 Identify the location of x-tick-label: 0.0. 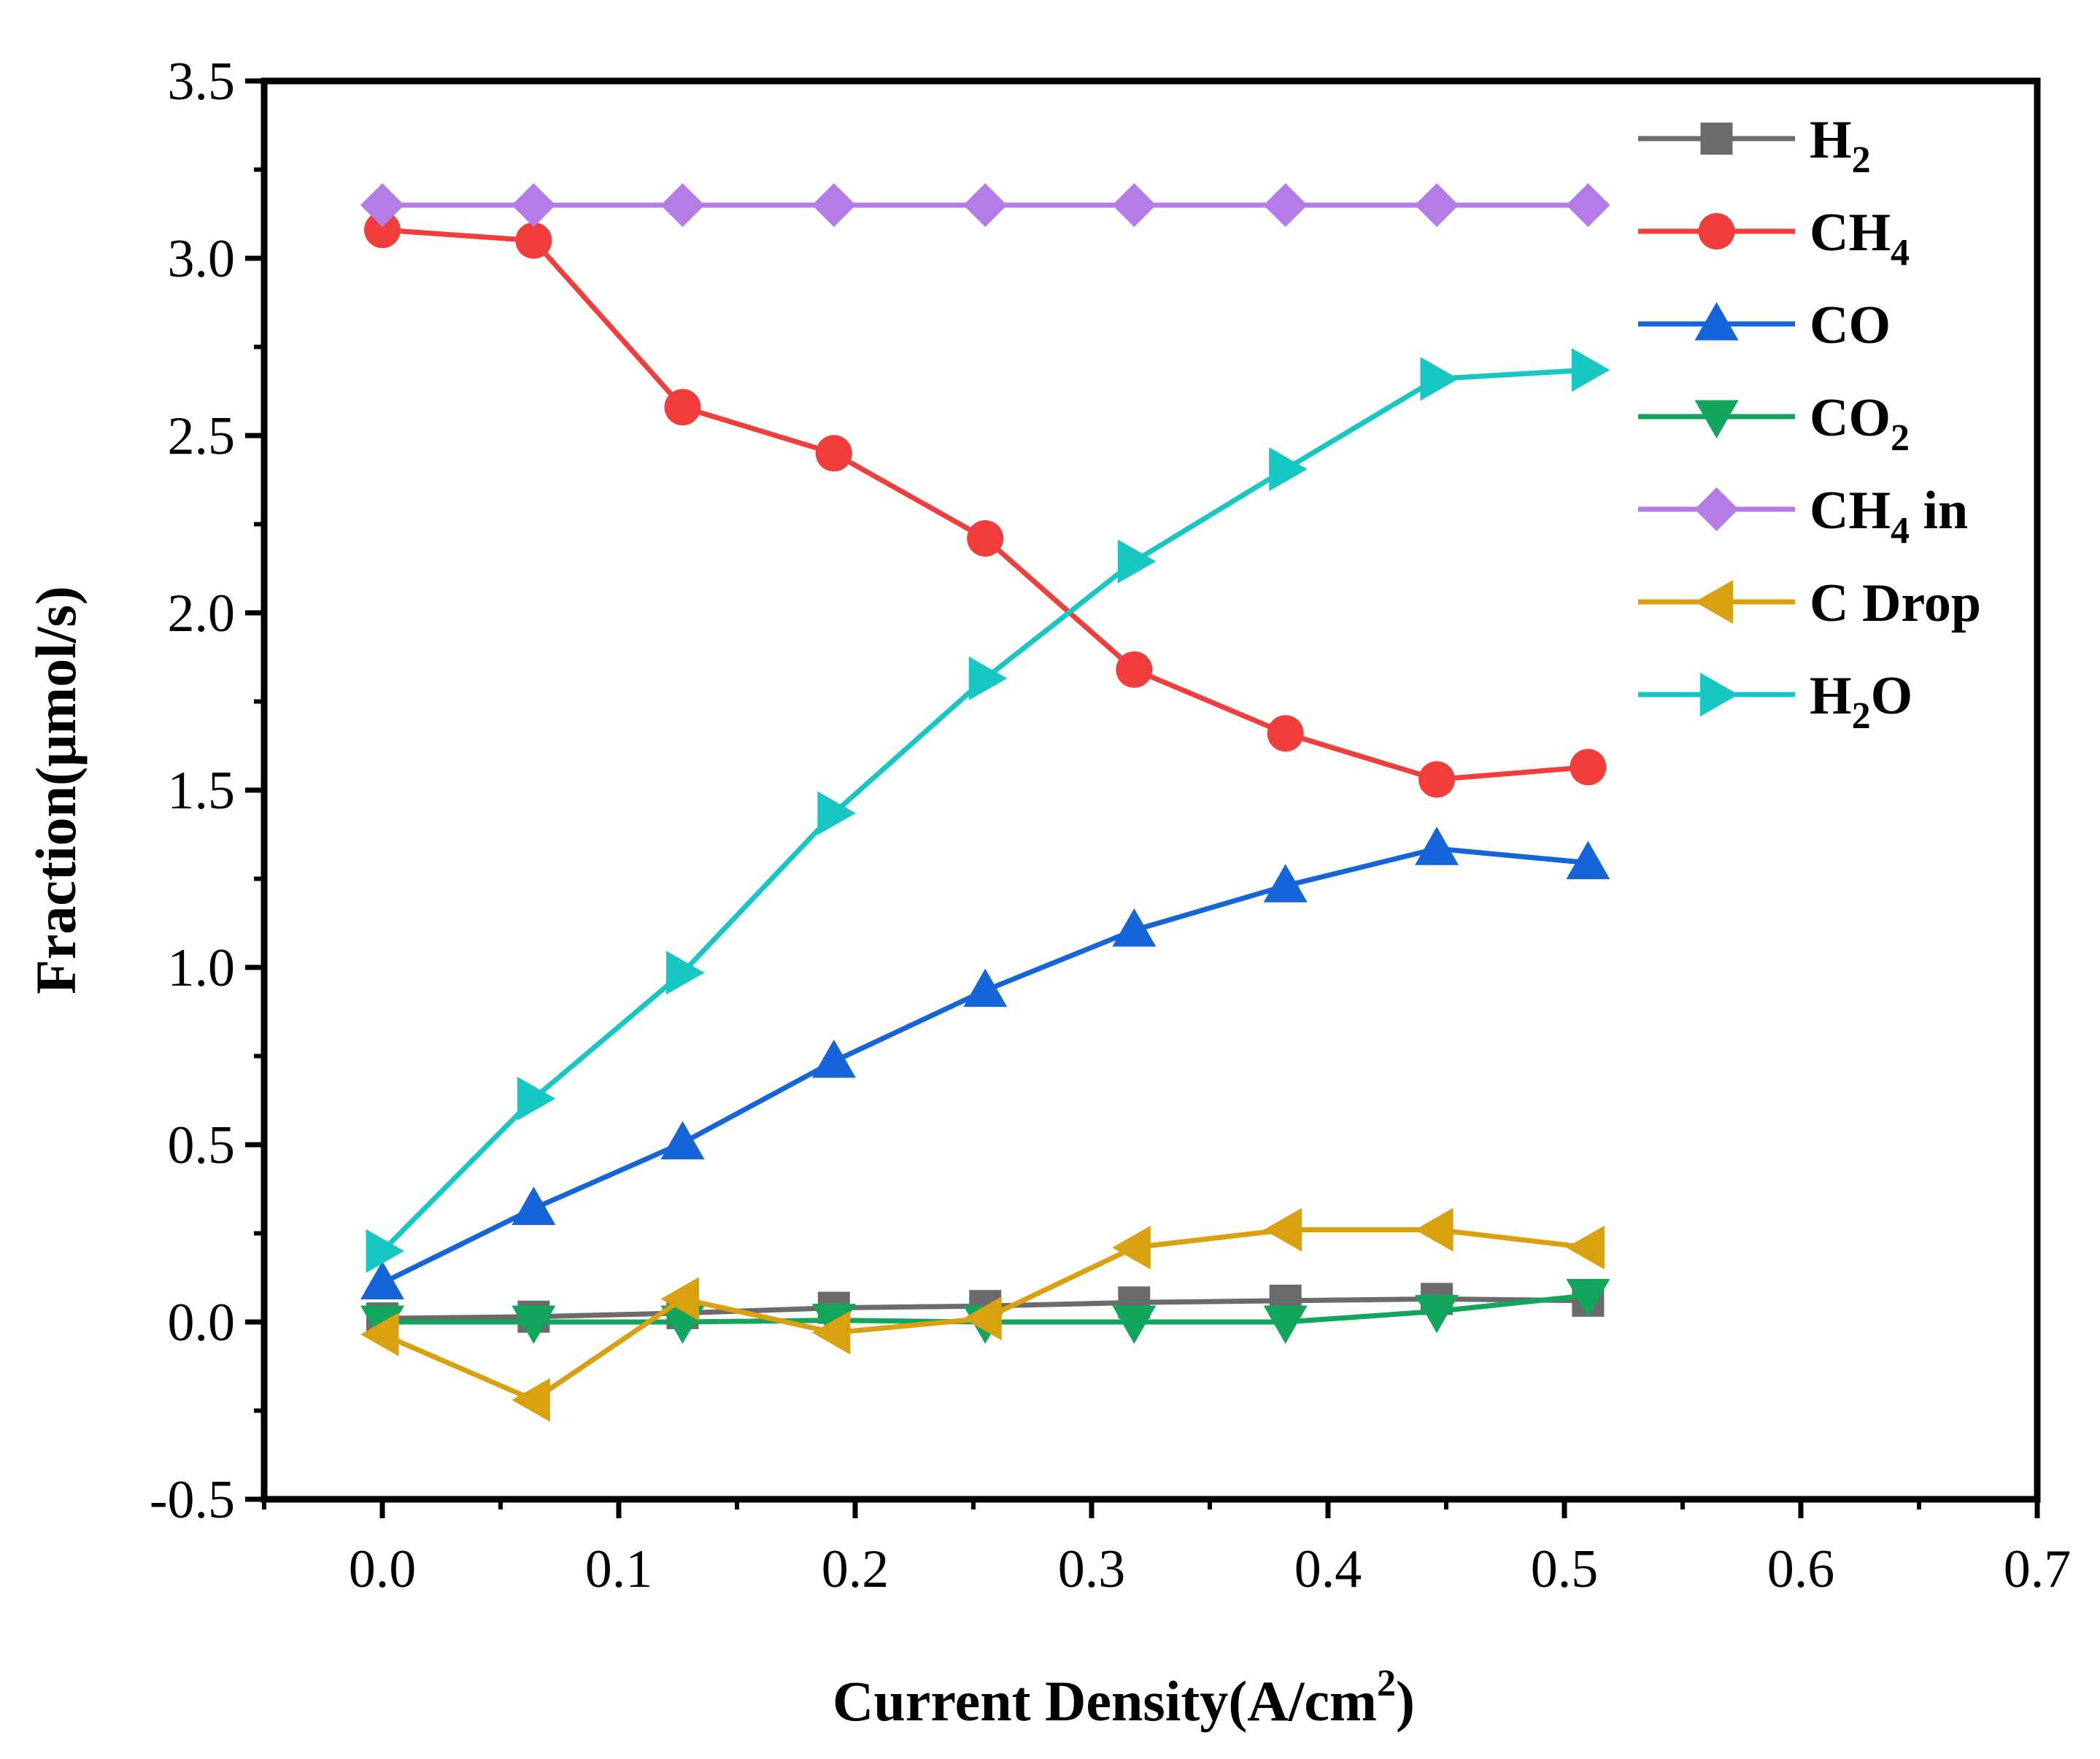
(383, 1569).